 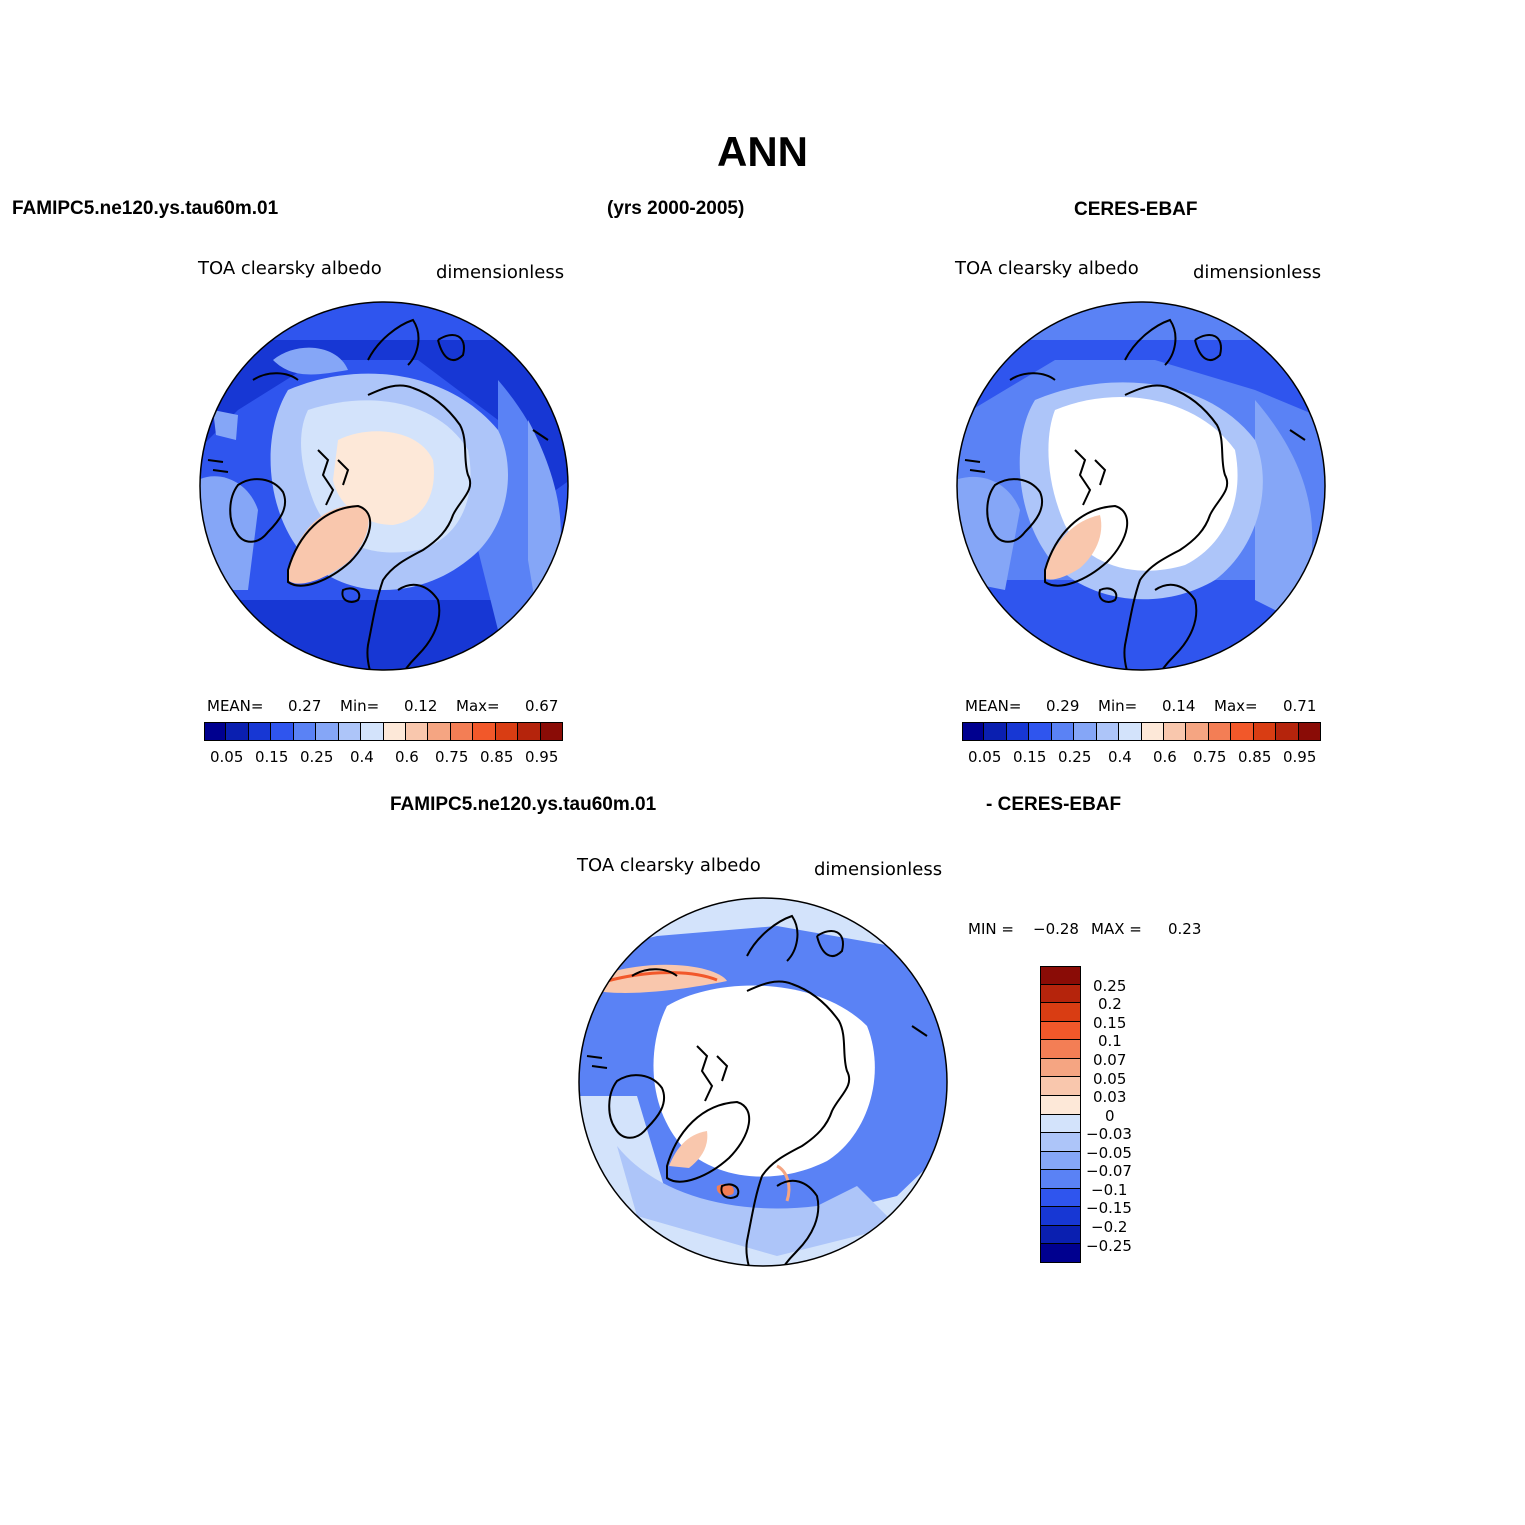 I want to click on obs-cbar-label-6: 0.75, so click(x=1210, y=757).